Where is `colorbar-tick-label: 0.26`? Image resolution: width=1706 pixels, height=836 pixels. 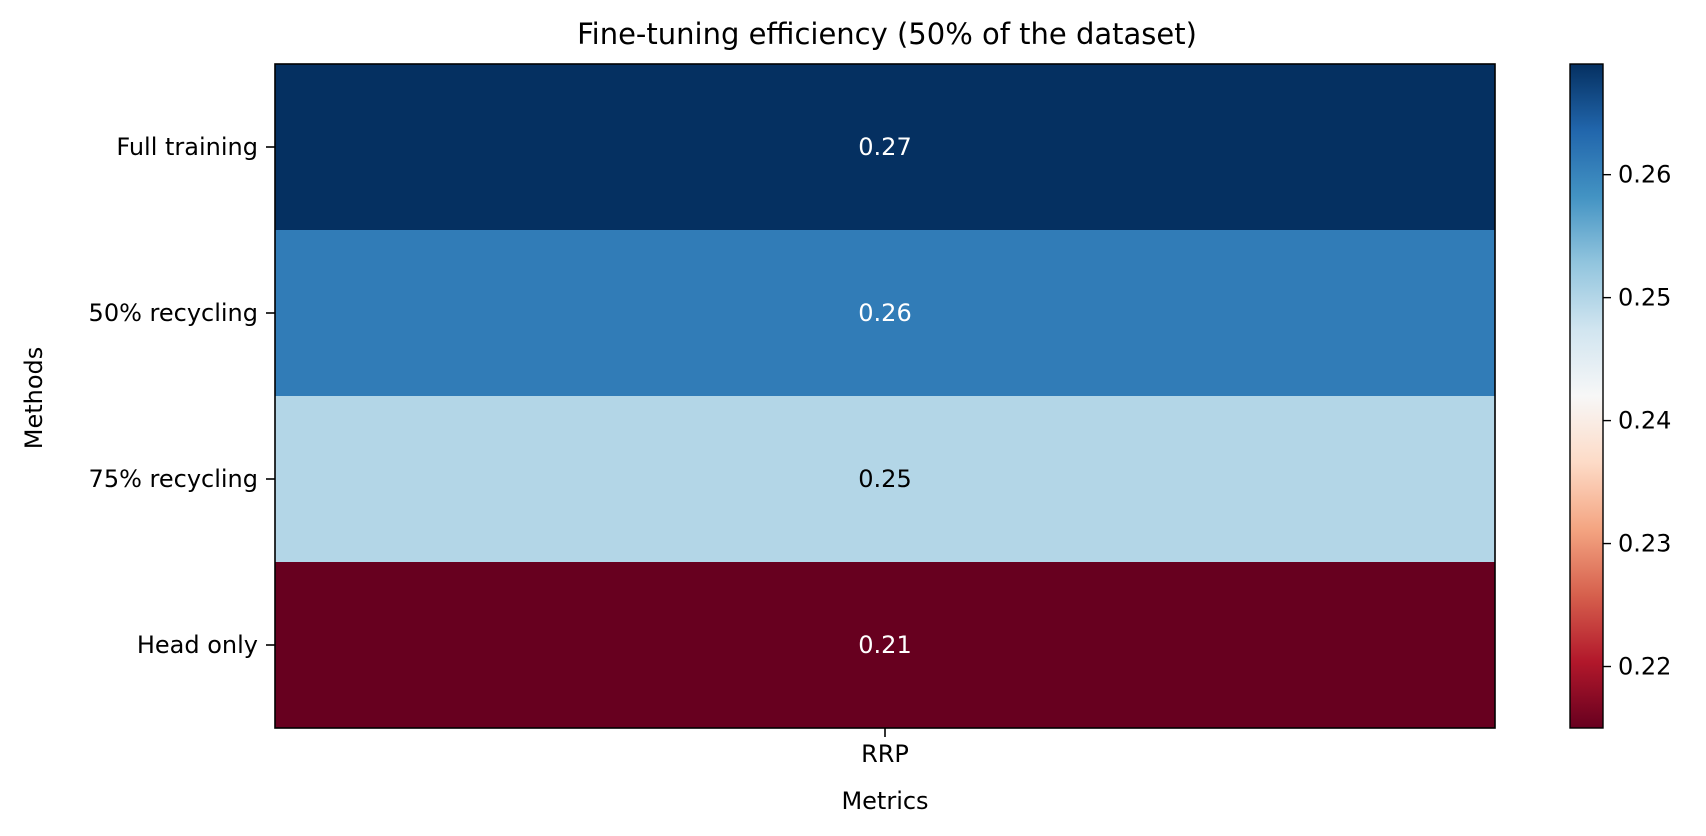 colorbar-tick-label: 0.26 is located at coordinates (1644, 175).